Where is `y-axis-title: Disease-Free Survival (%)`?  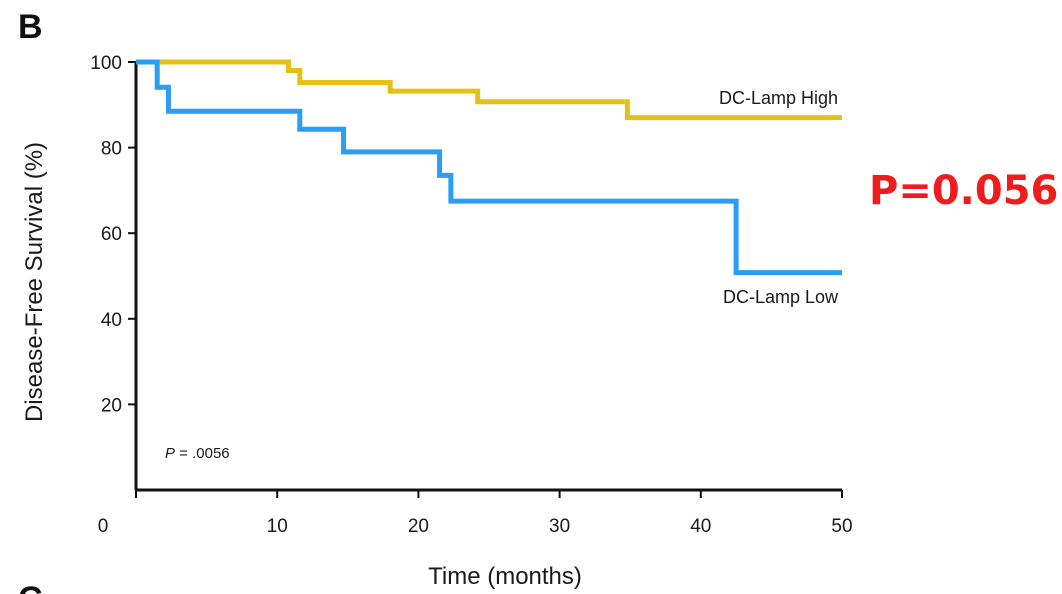
y-axis-title: Disease-Free Survival (%) is located at coordinates (34, 282).